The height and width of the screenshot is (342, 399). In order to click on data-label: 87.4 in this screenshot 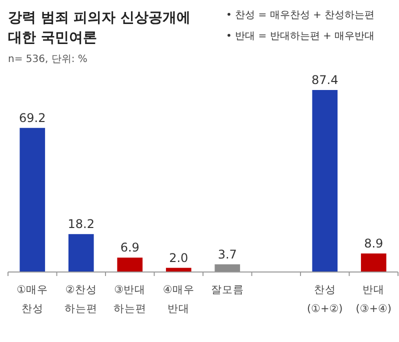, I will do `click(325, 80)`.